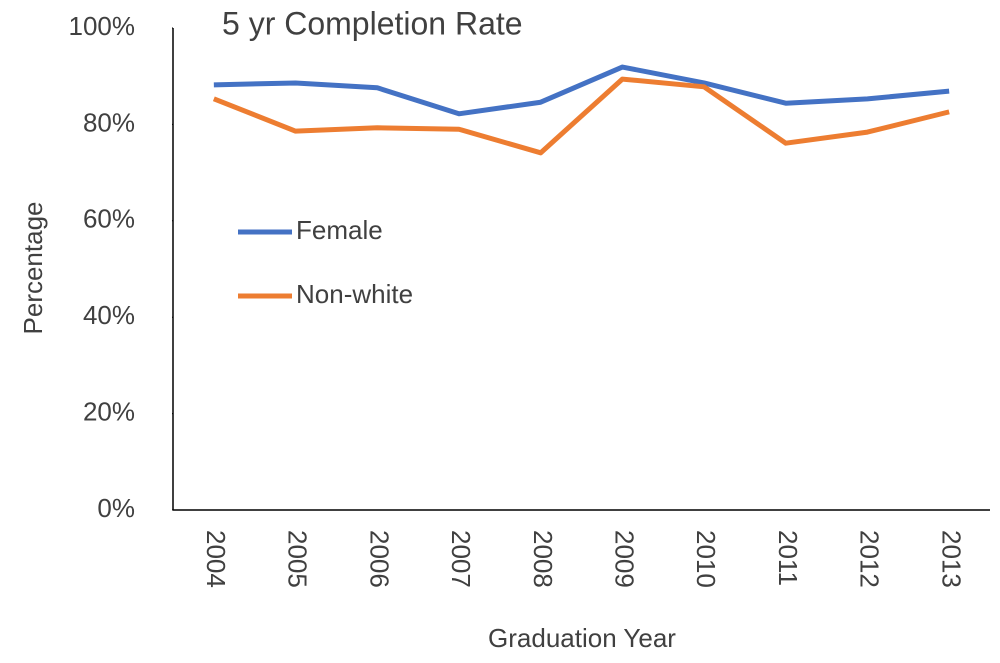  What do you see at coordinates (461, 559) in the screenshot?
I see `x-tick-label: 2007` at bounding box center [461, 559].